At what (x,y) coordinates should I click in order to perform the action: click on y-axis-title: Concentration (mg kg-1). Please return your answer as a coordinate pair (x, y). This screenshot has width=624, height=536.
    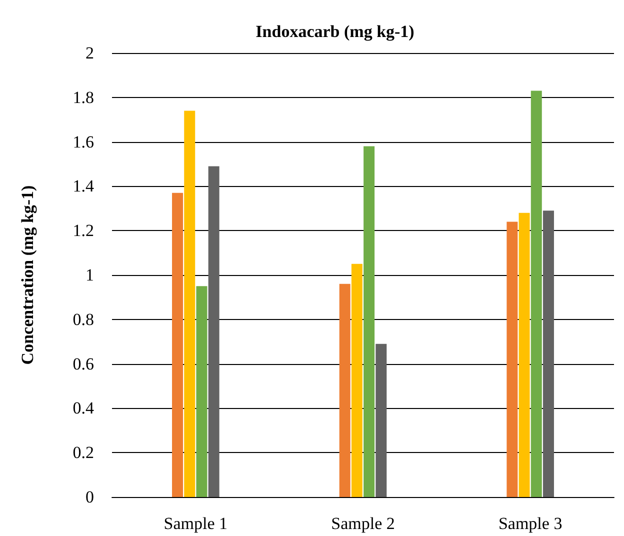
    Looking at the image, I should click on (27, 275).